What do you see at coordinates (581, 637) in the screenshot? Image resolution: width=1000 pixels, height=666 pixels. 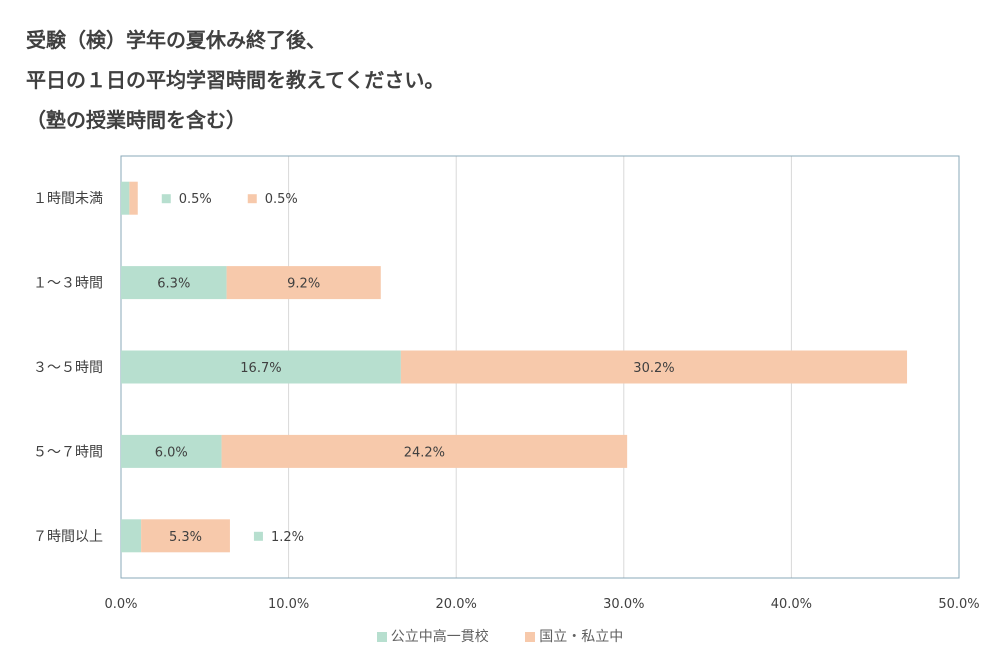 I see `legend-label-series2: 国立・私立中` at bounding box center [581, 637].